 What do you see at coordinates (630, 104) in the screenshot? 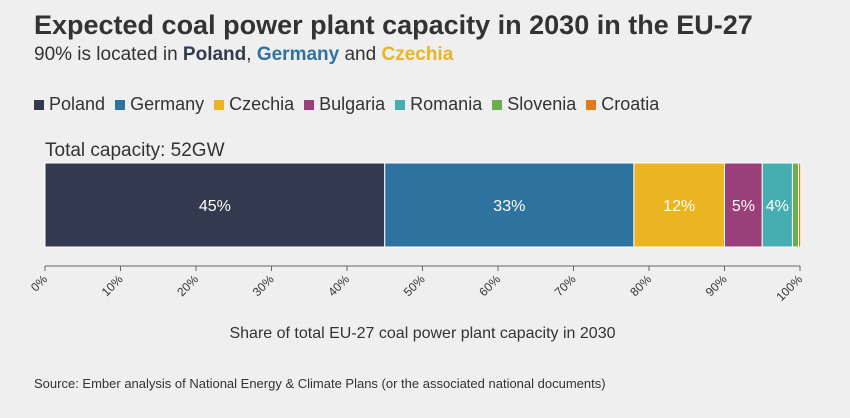
I see `legend-label: Croatia` at bounding box center [630, 104].